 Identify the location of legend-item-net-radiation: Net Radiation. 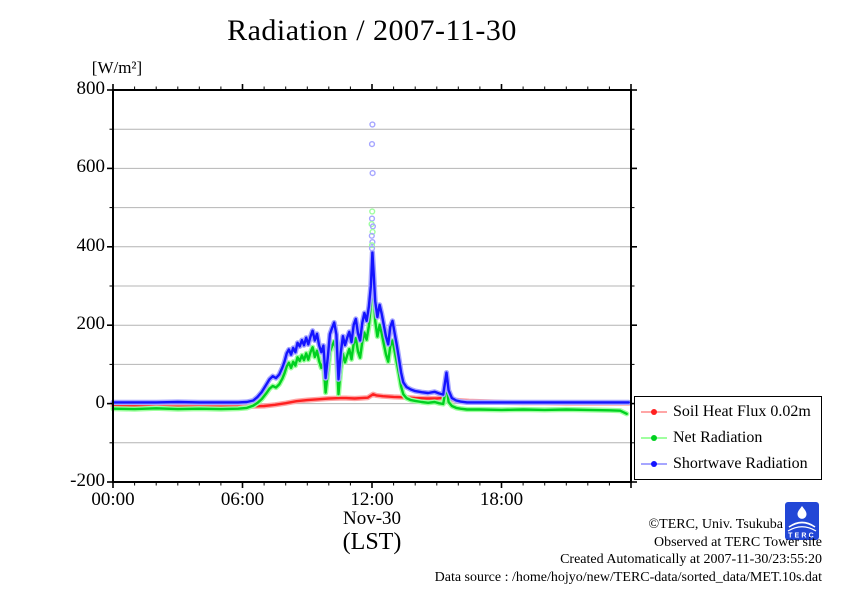
(728, 438).